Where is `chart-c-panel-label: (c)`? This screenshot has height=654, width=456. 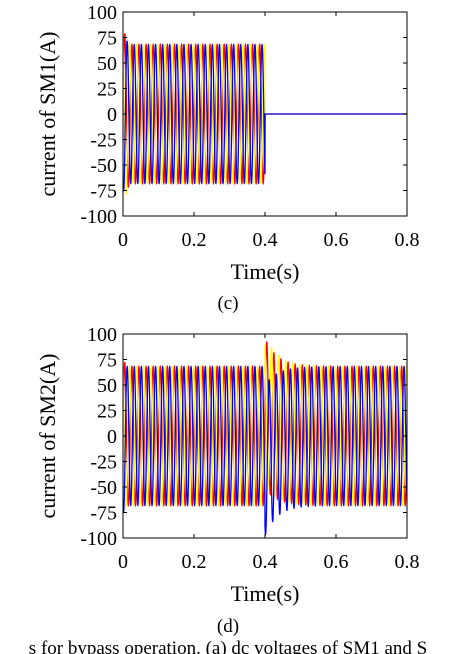 chart-c-panel-label: (c) is located at coordinates (227, 303).